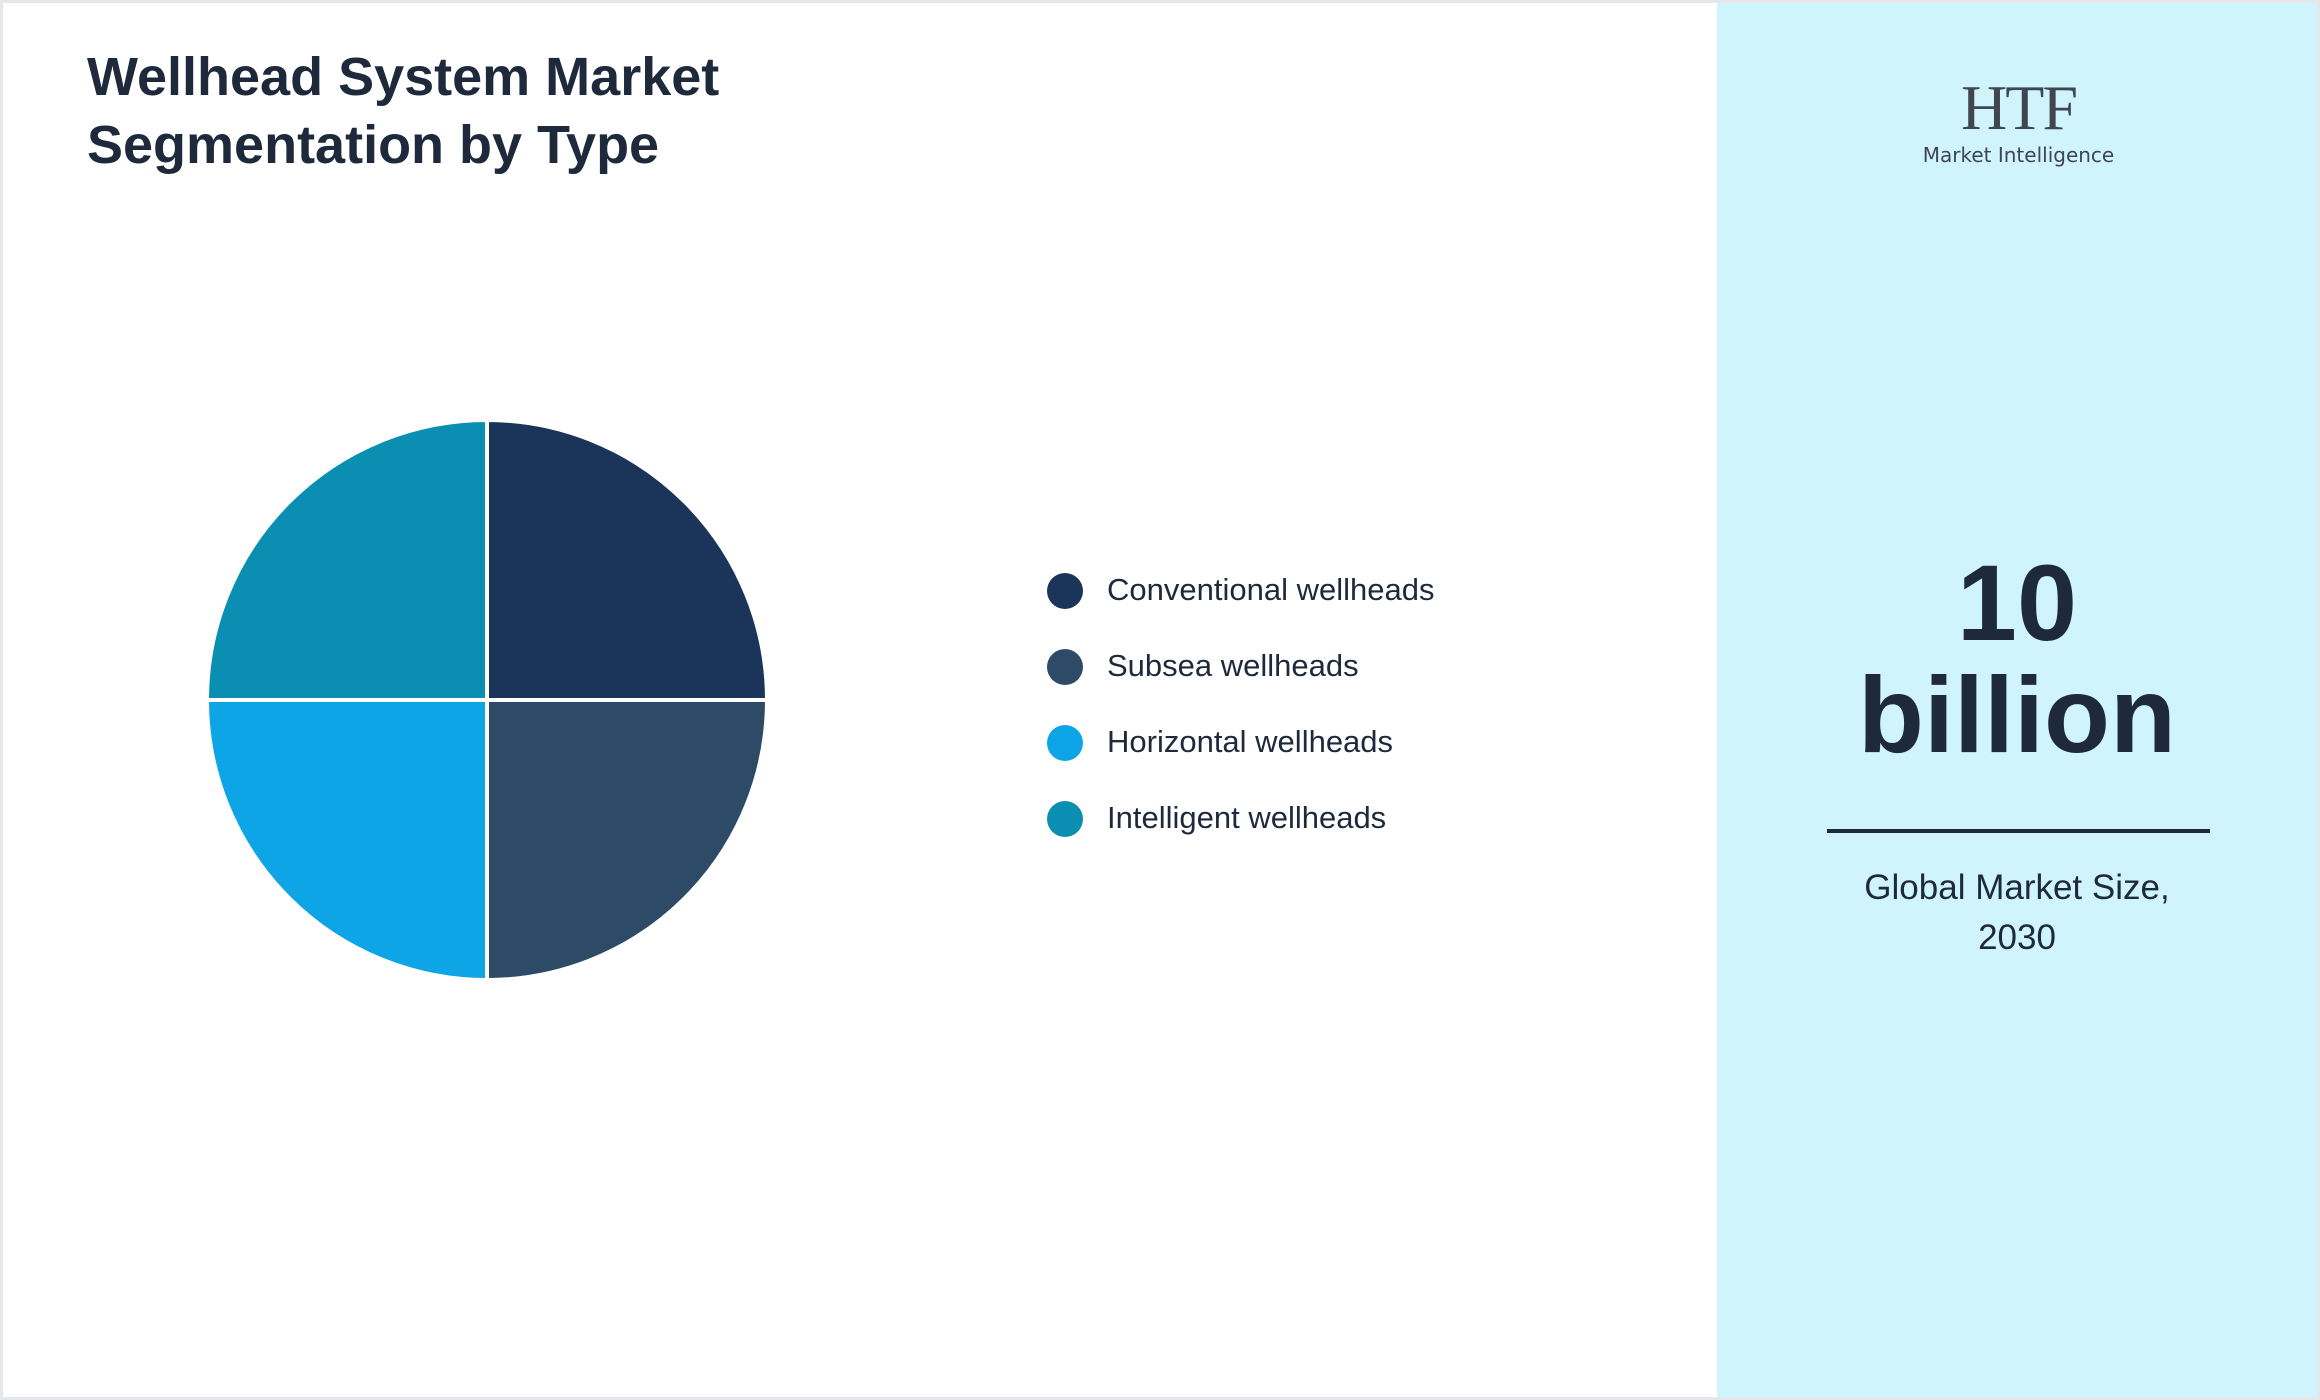 This screenshot has width=2320, height=1400. What do you see at coordinates (2017, 658) in the screenshot?
I see `headline: 10 billion` at bounding box center [2017, 658].